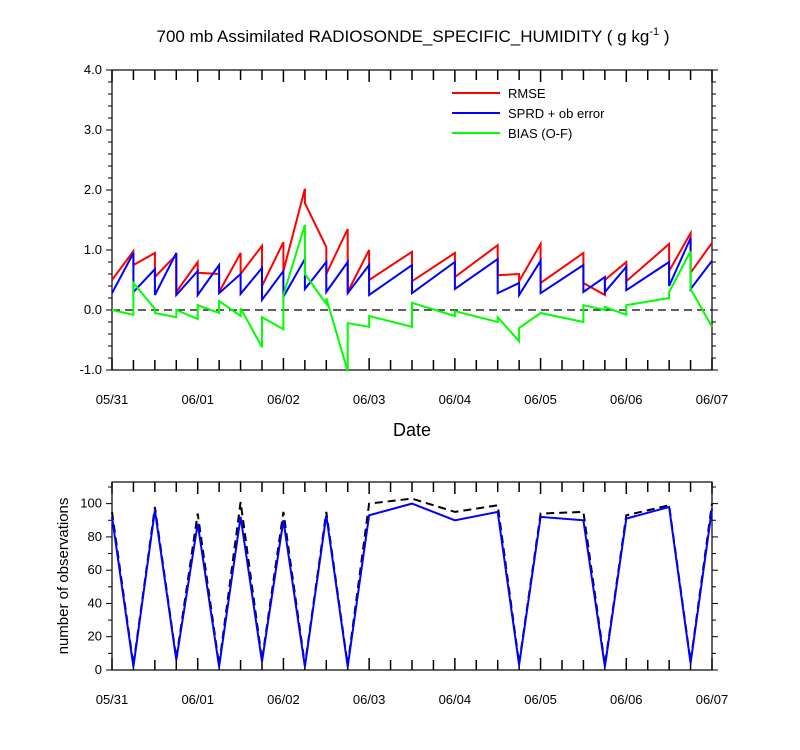  What do you see at coordinates (712, 399) in the screenshot?
I see `top-x-tick-label: 06/07` at bounding box center [712, 399].